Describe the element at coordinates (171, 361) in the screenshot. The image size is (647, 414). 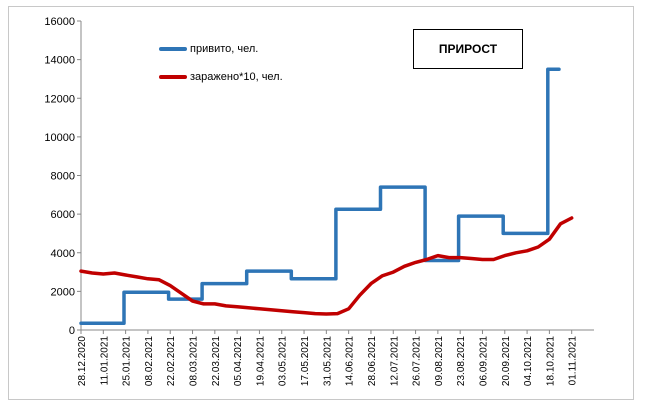
I see `x-tick-label: 22.02.2021` at that location.